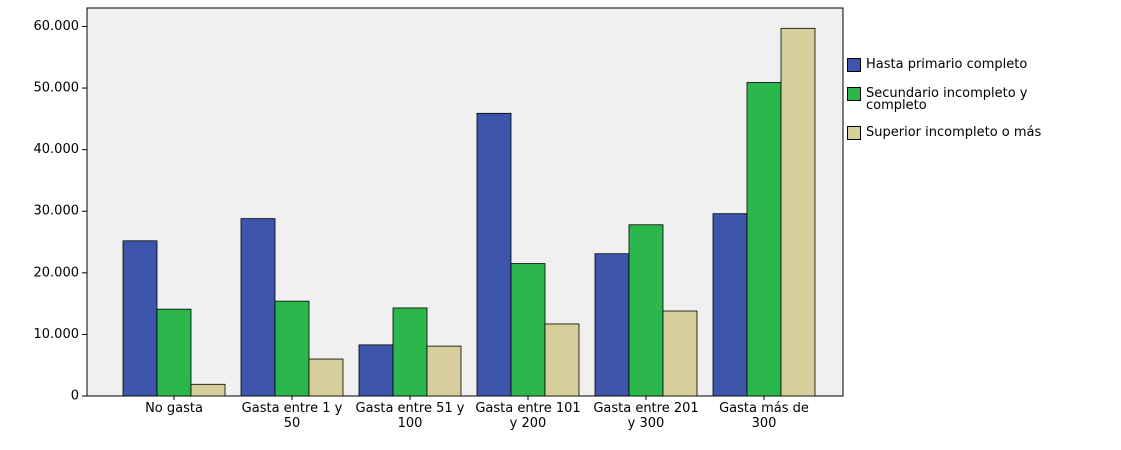 This screenshot has width=1121, height=450. I want to click on legend-item: Hasta primario completo, so click(981, 65).